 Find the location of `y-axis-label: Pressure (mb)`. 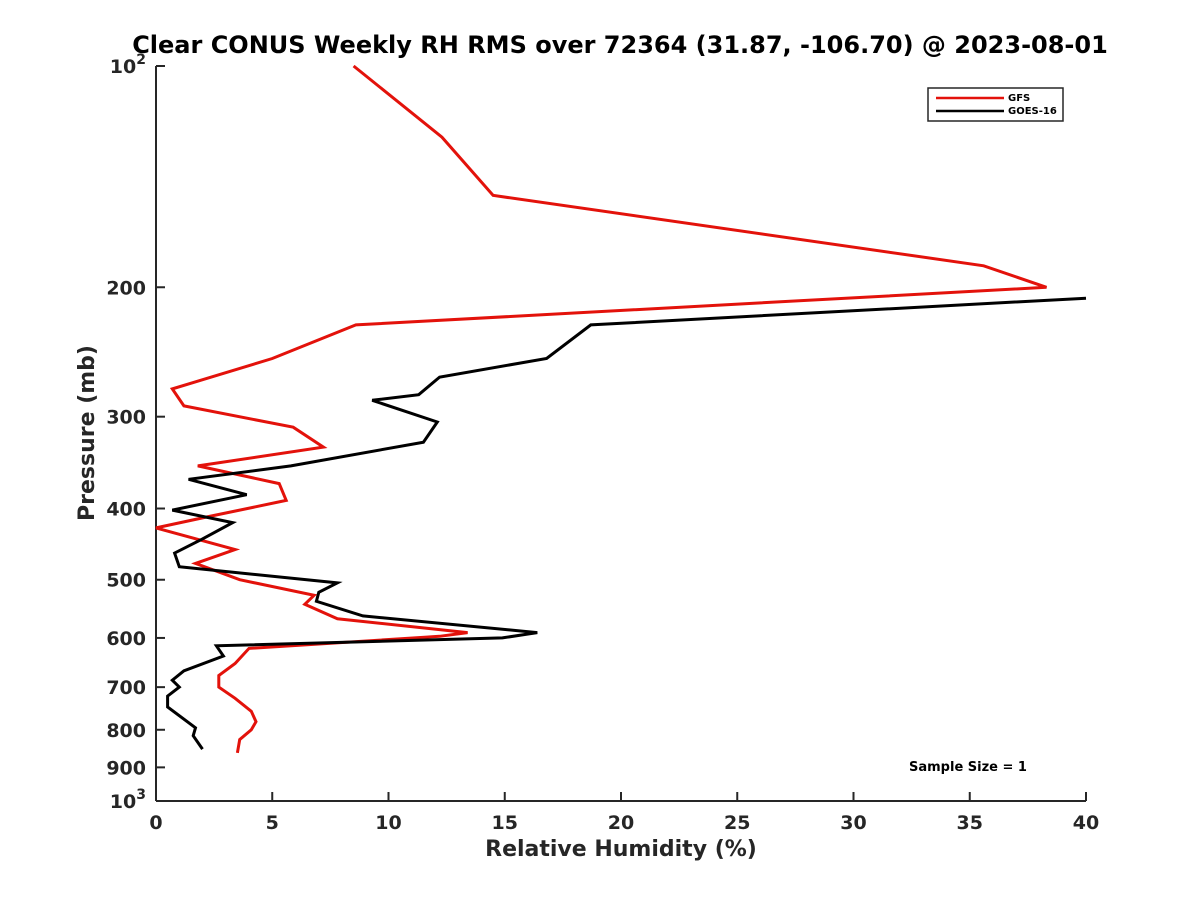

y-axis-label: Pressure (mb) is located at coordinates (87, 433).